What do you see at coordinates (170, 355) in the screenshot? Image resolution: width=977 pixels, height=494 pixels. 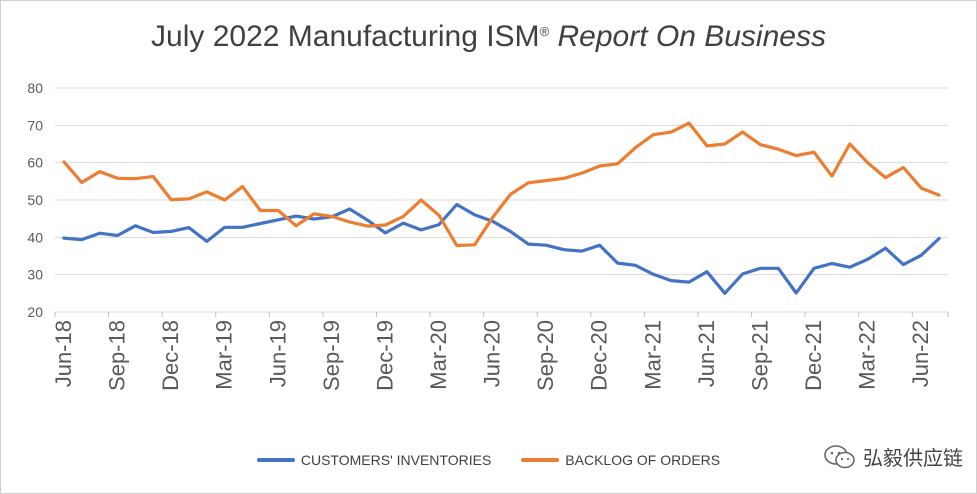 I see `x-tick-label: Dec-18` at bounding box center [170, 355].